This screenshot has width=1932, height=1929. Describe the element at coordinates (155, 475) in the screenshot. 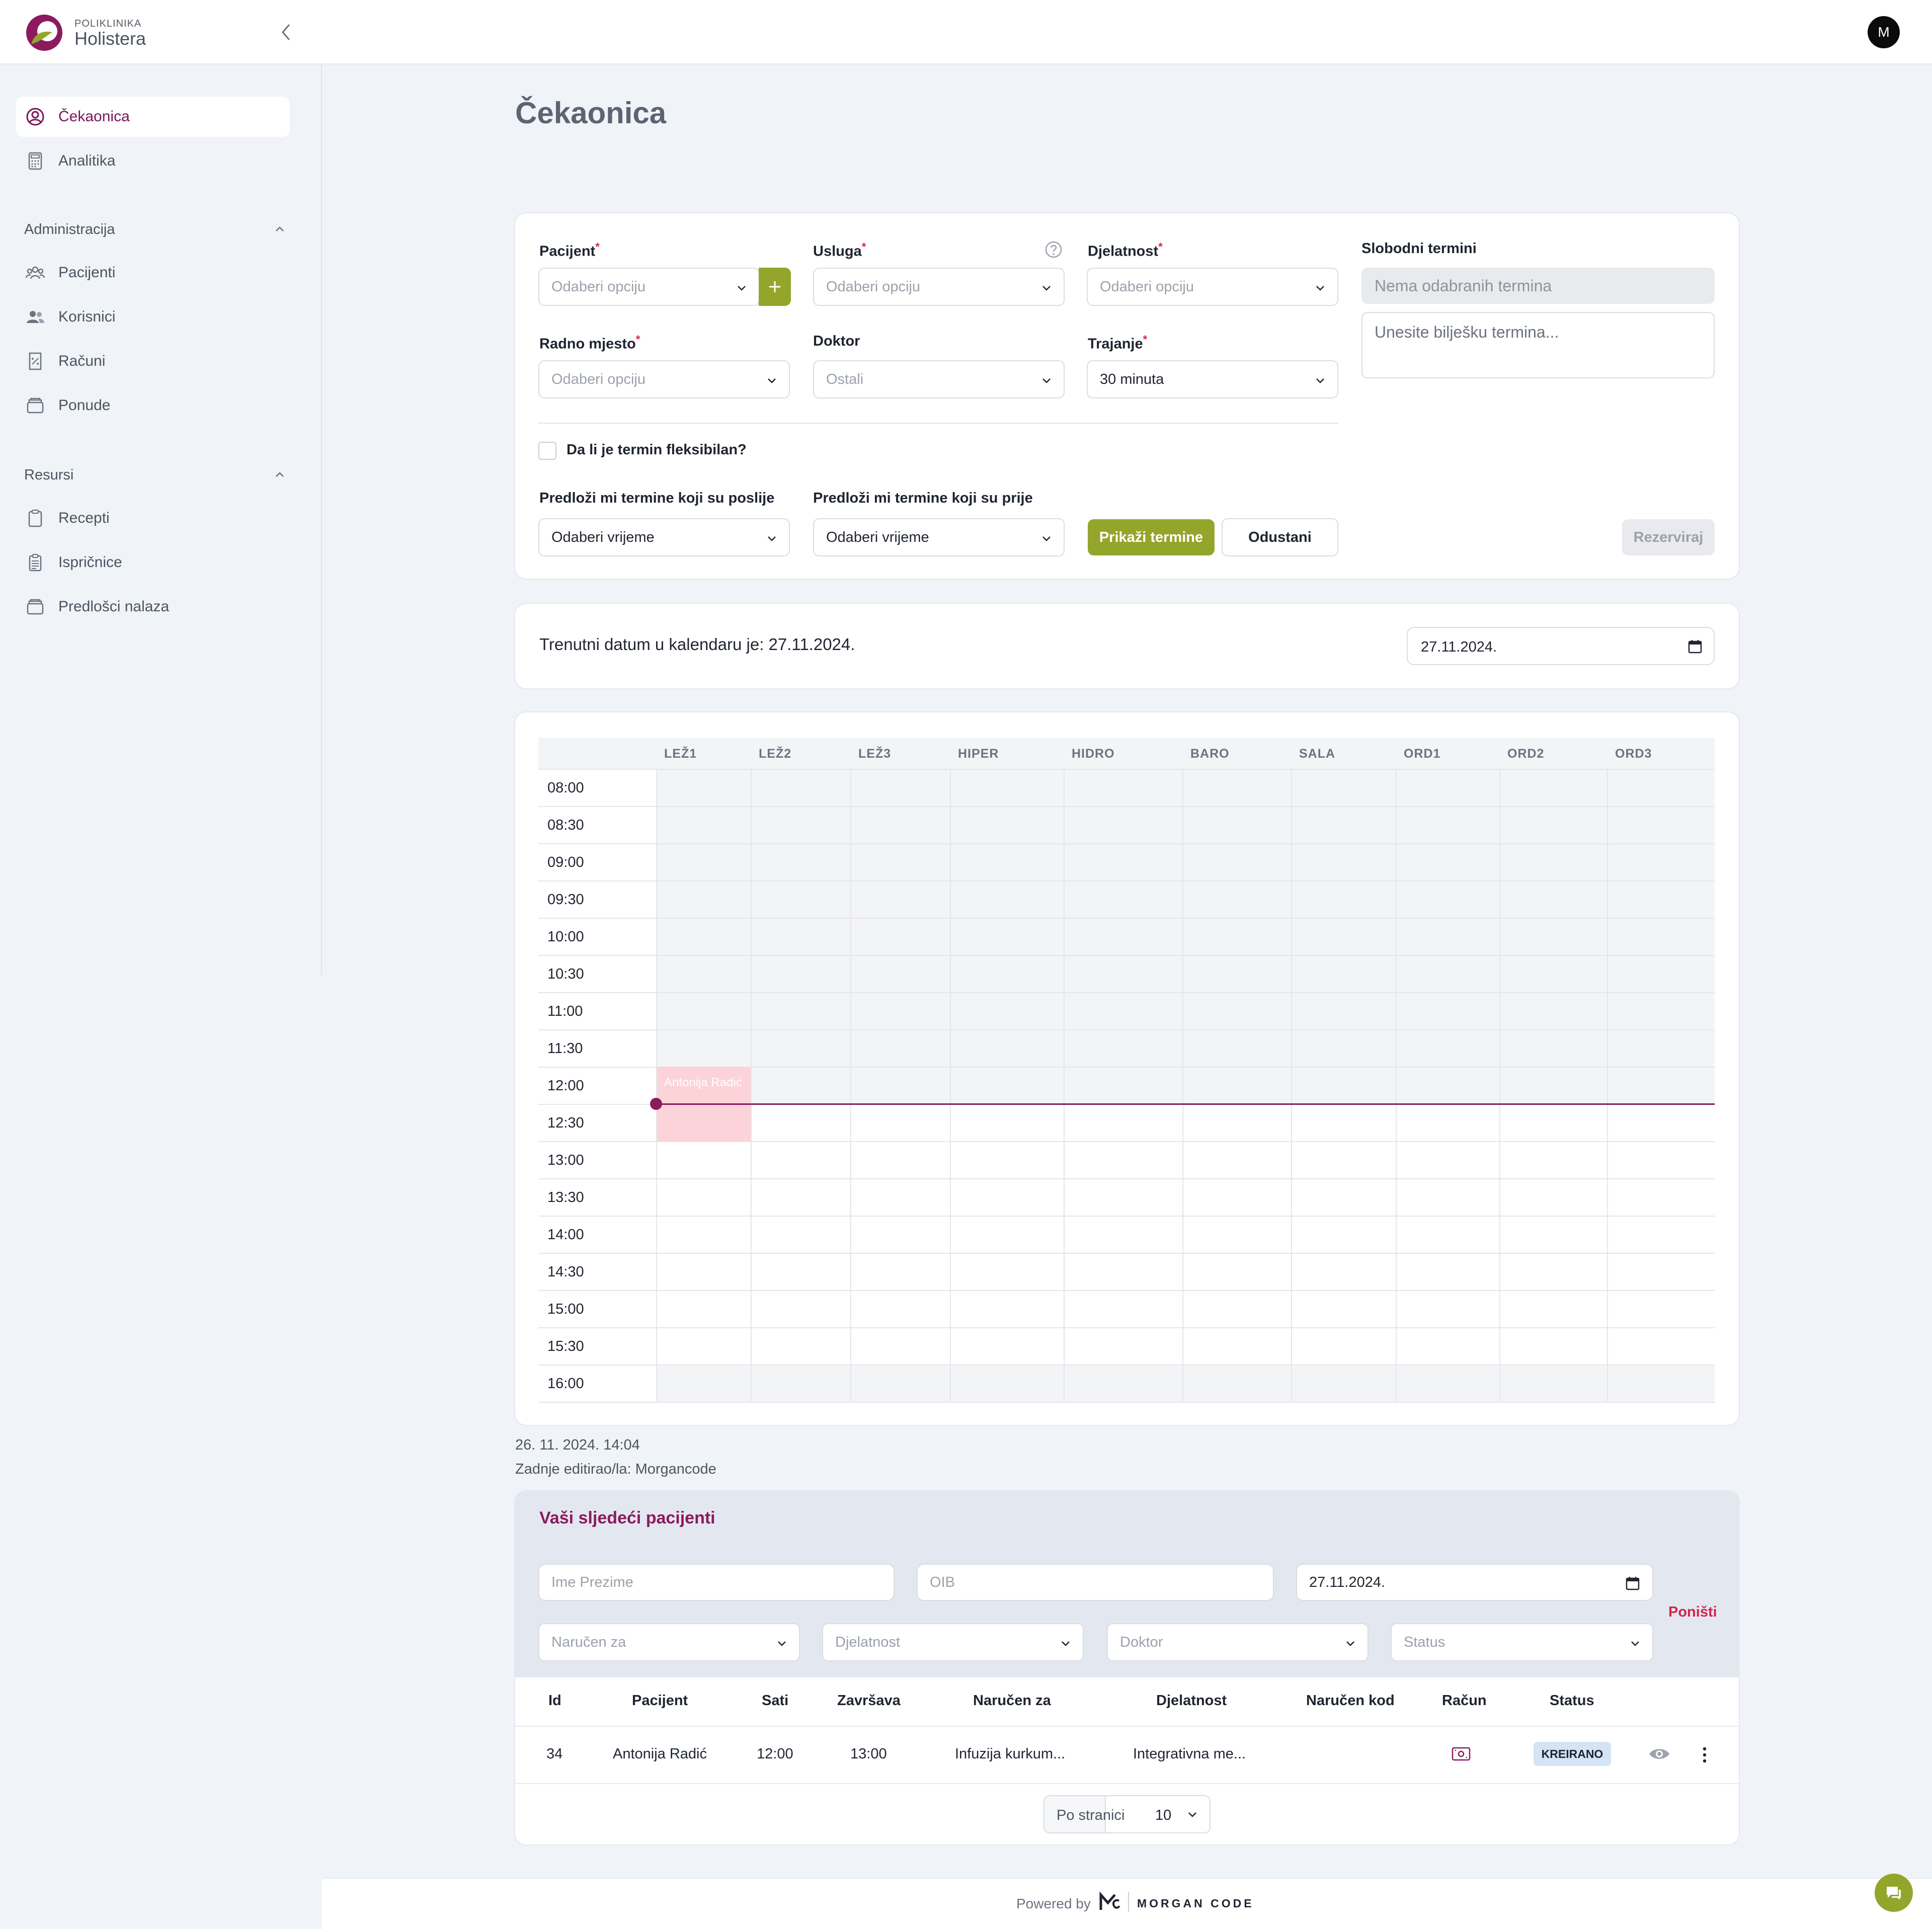

I see `sidebar-section-resursi: Resursi` at that location.